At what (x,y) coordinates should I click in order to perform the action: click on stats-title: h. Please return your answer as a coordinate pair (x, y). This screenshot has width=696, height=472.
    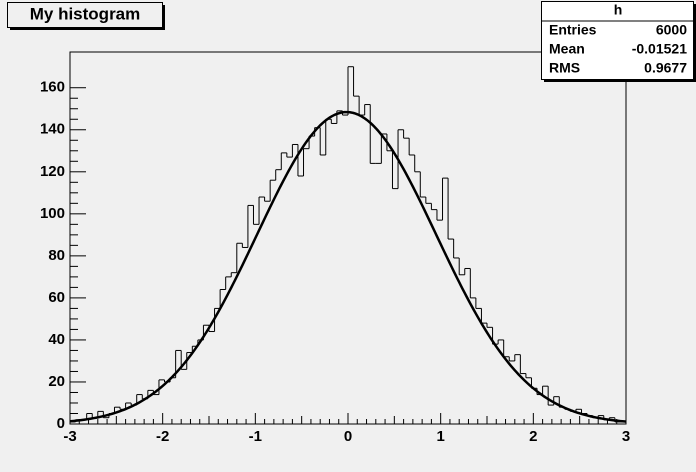
    Looking at the image, I should click on (618, 10).